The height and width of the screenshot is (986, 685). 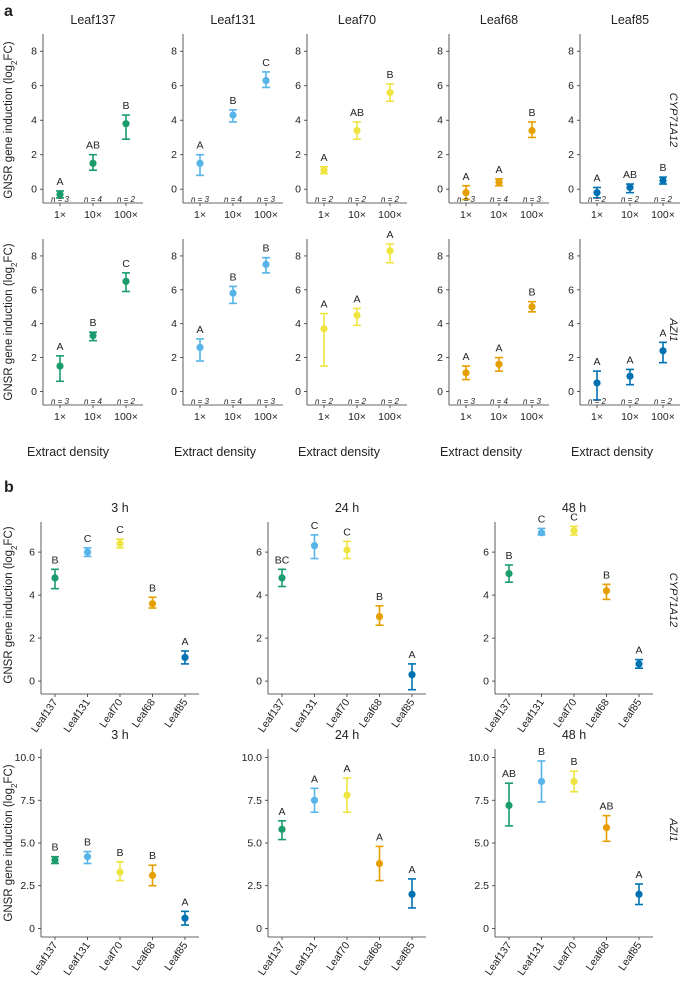 What do you see at coordinates (184, 902) in the screenshot?
I see `panel-13-significance-letter: A` at bounding box center [184, 902].